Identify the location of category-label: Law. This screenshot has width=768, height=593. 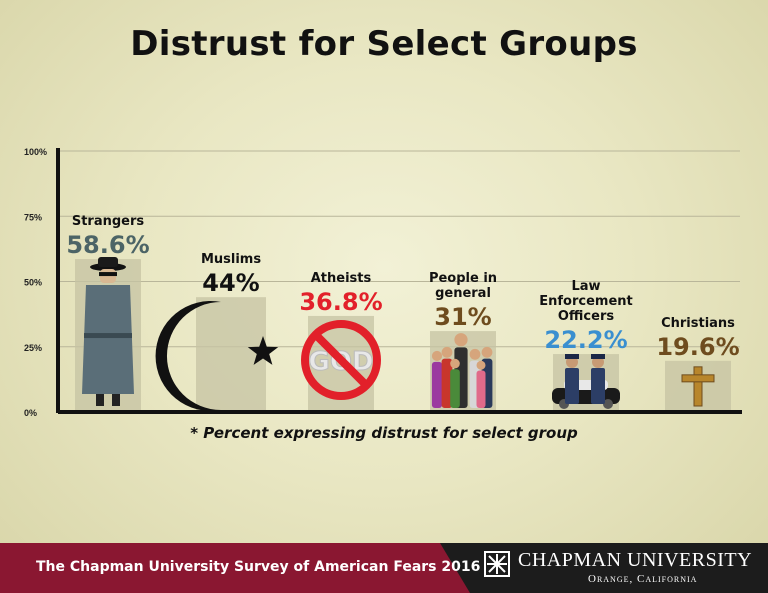
(585, 286).